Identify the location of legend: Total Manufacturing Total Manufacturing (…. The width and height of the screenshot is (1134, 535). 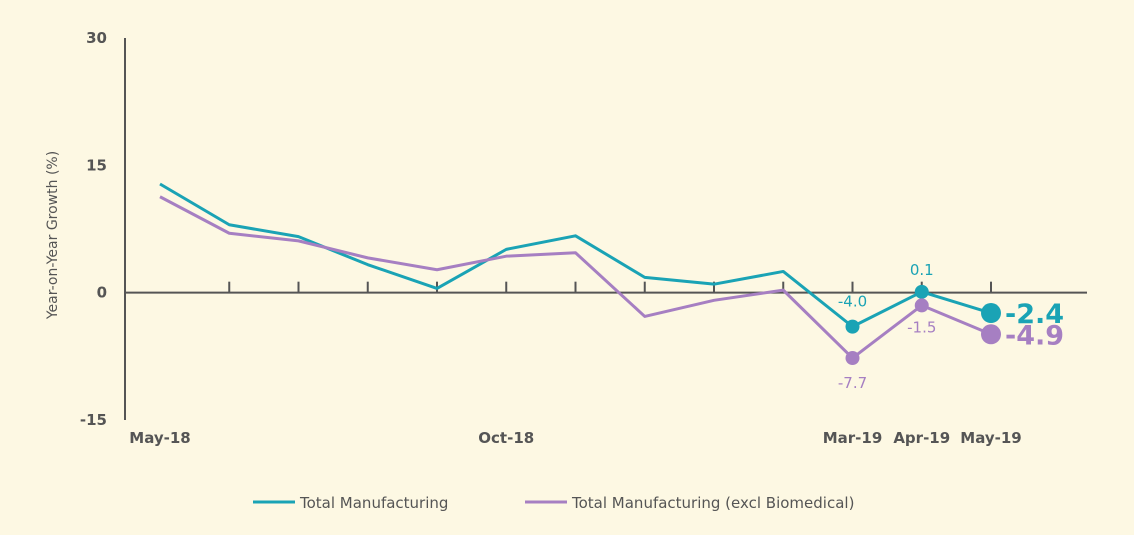
(553, 503).